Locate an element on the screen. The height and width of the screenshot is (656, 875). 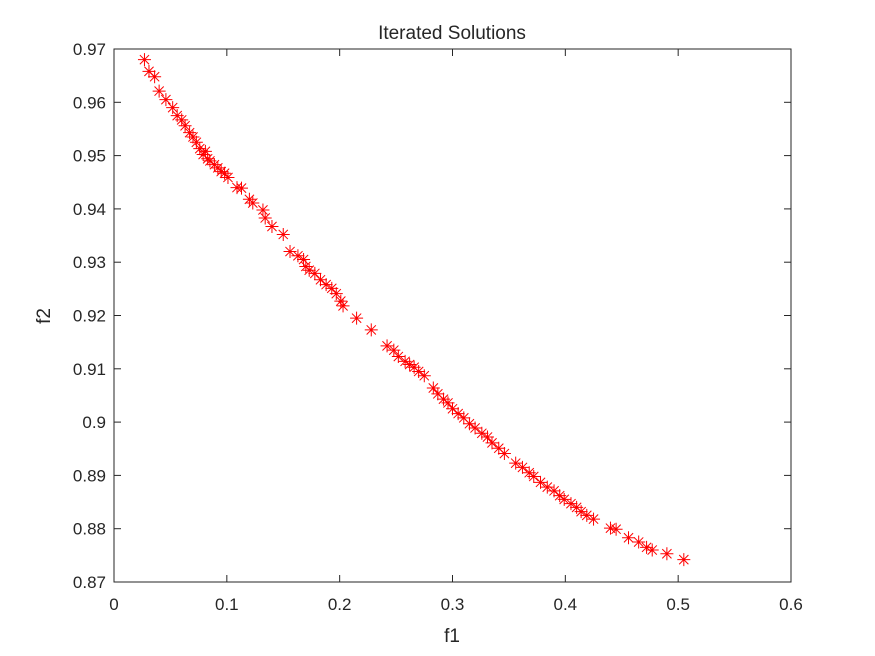
y-tick-label: 0.95 is located at coordinates (89, 156).